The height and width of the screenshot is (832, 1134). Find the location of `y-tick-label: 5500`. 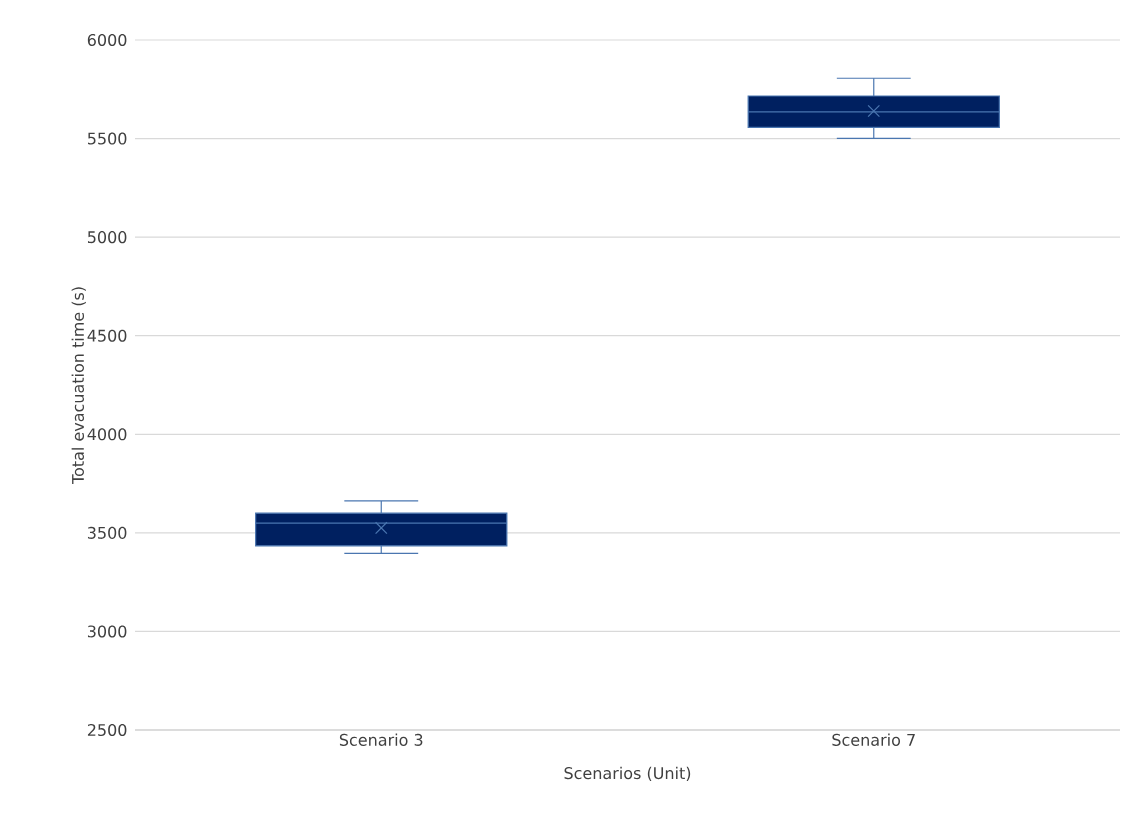

y-tick-label: 5500 is located at coordinates (107, 138).